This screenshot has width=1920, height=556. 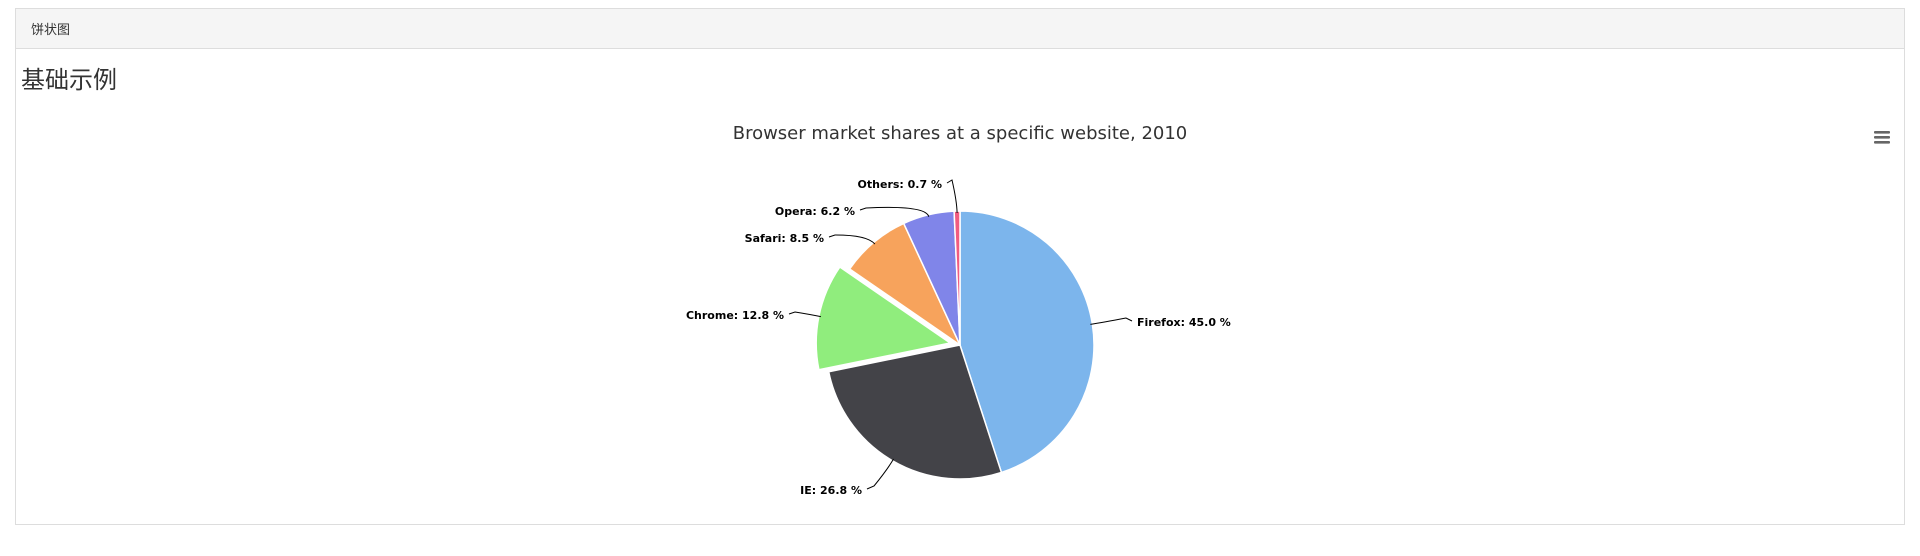 What do you see at coordinates (852, 239) in the screenshot?
I see `connector-safari` at bounding box center [852, 239].